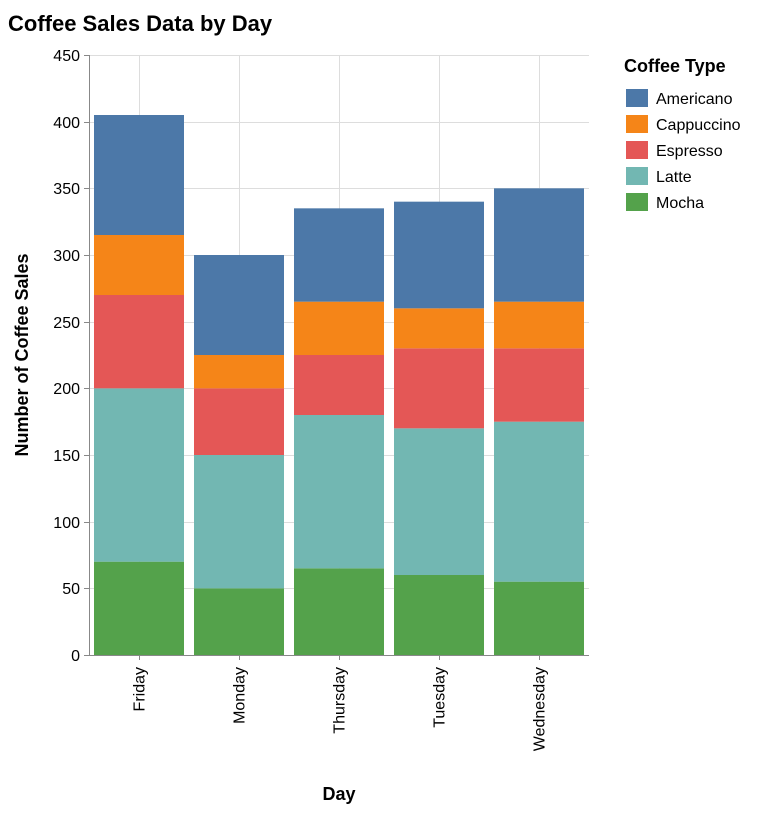 The height and width of the screenshot is (814, 772). What do you see at coordinates (439, 615) in the screenshot?
I see `bar-segment-mocha-tuesday` at bounding box center [439, 615].